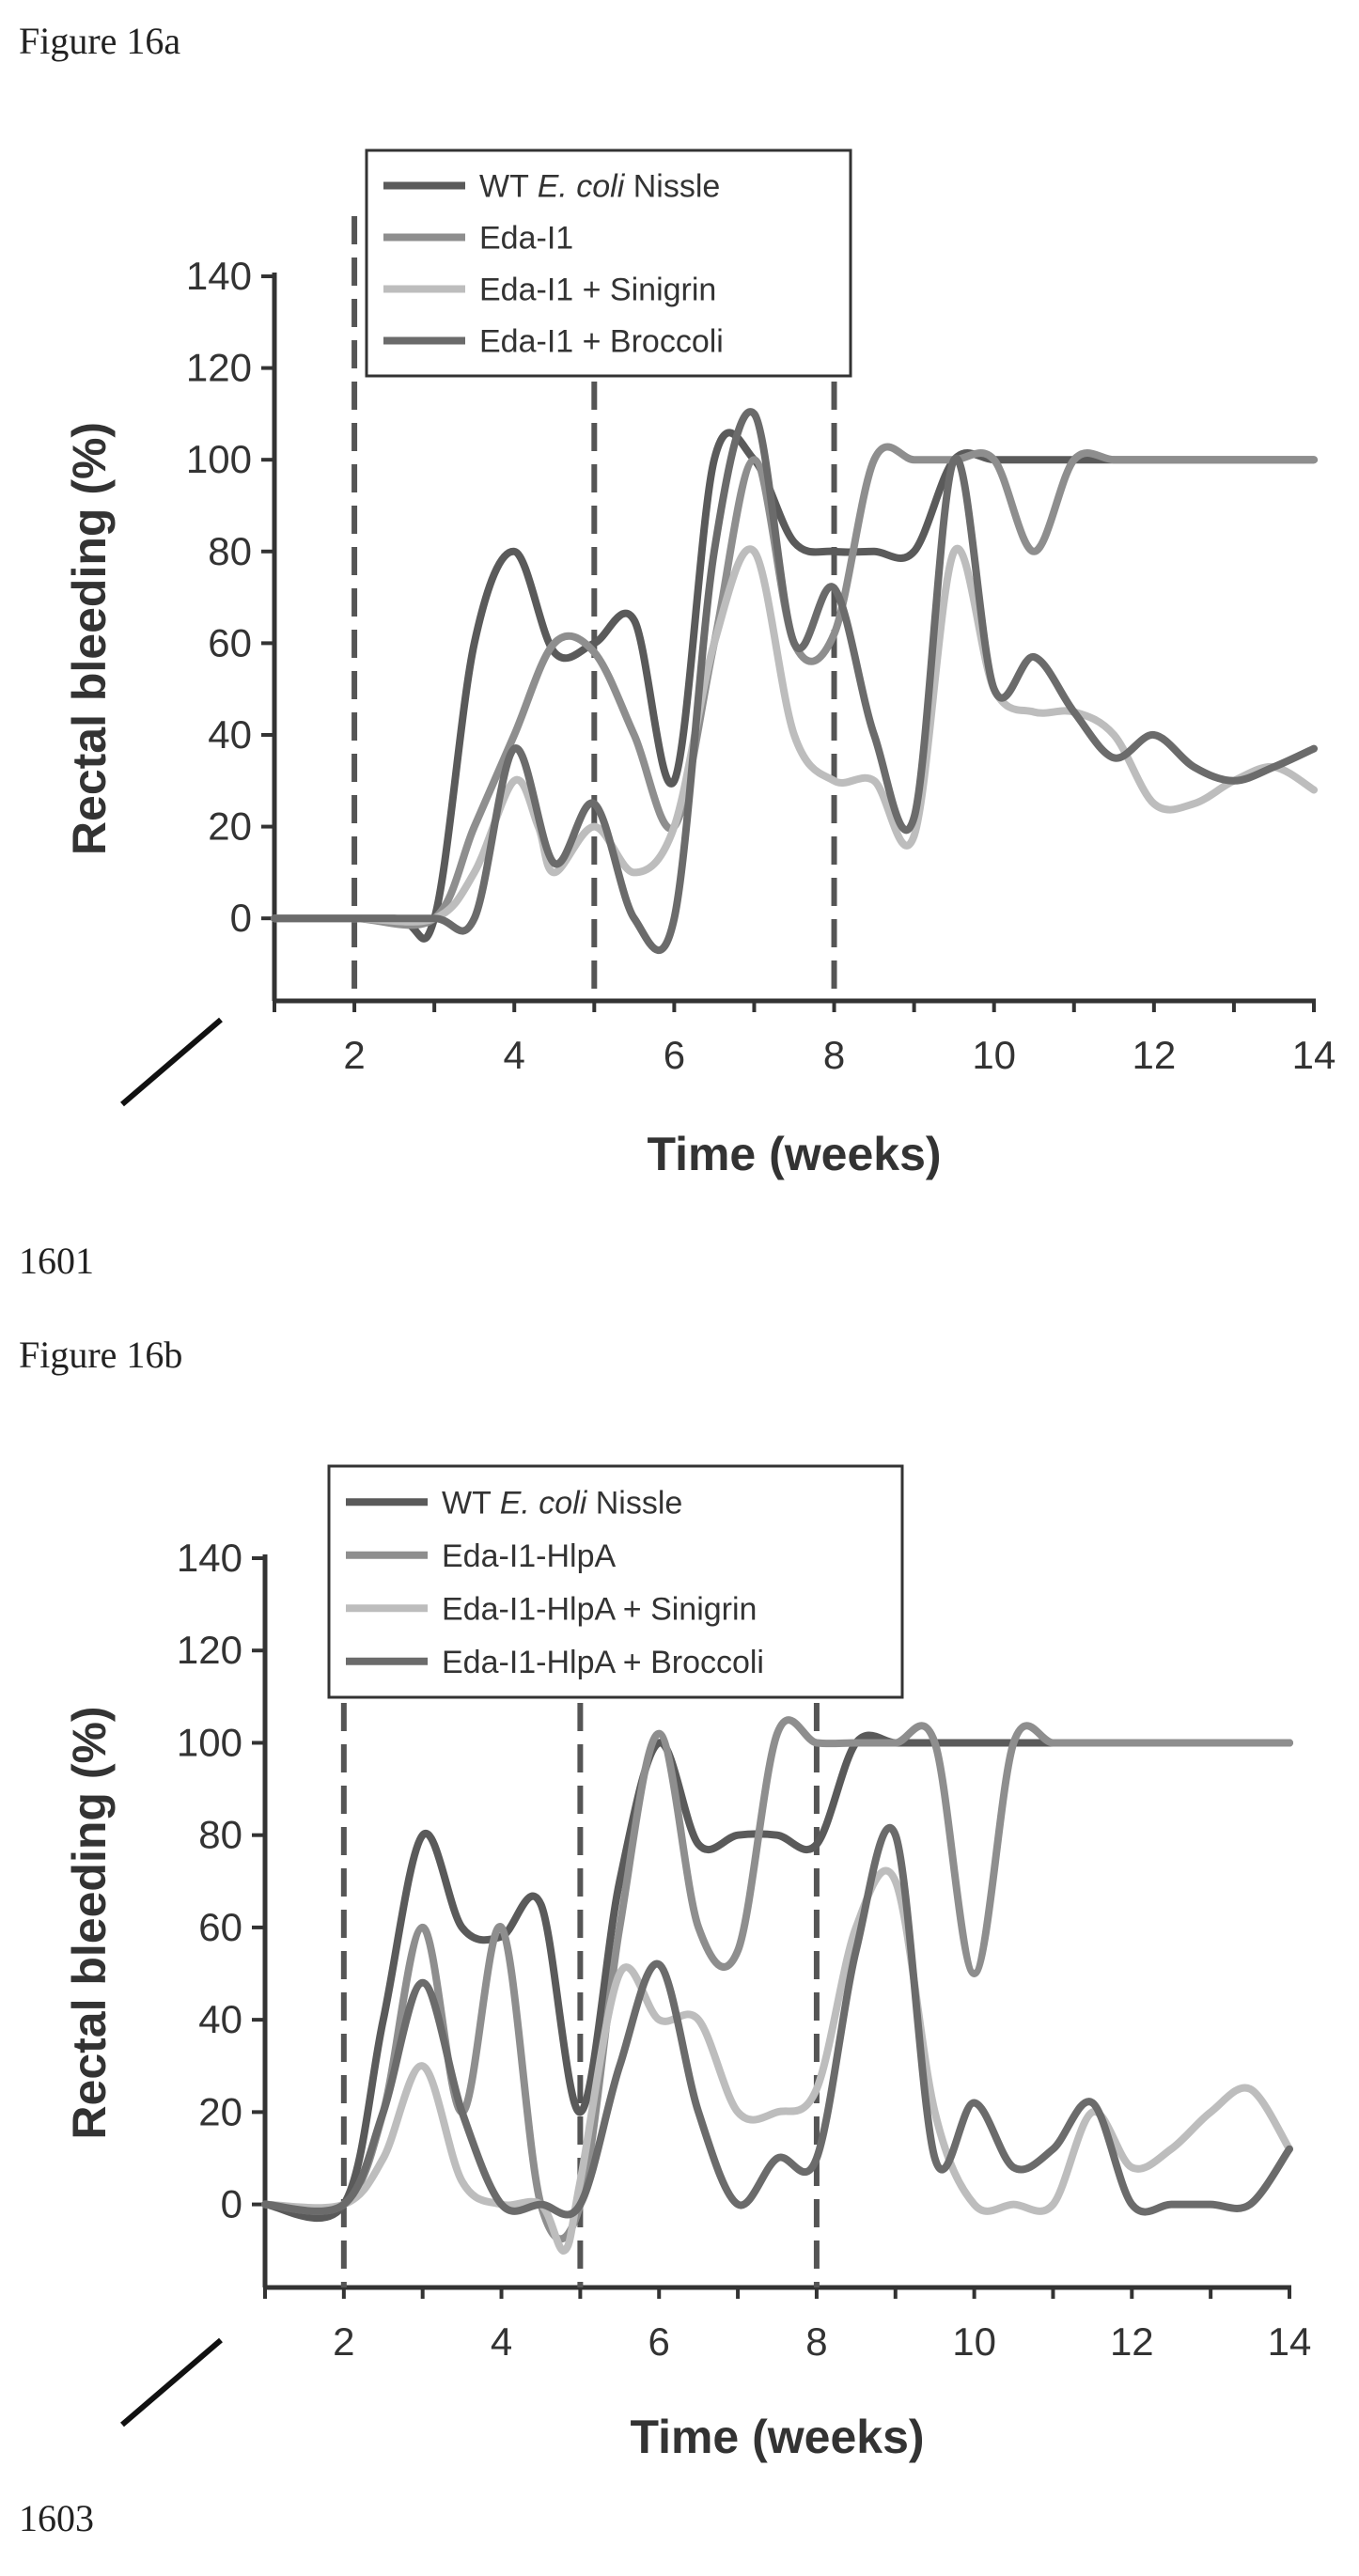 This screenshot has height=2576, width=1359. Describe the element at coordinates (602, 342) in the screenshot. I see `legend-entry: Eda-I1 + Broccoli` at that location.